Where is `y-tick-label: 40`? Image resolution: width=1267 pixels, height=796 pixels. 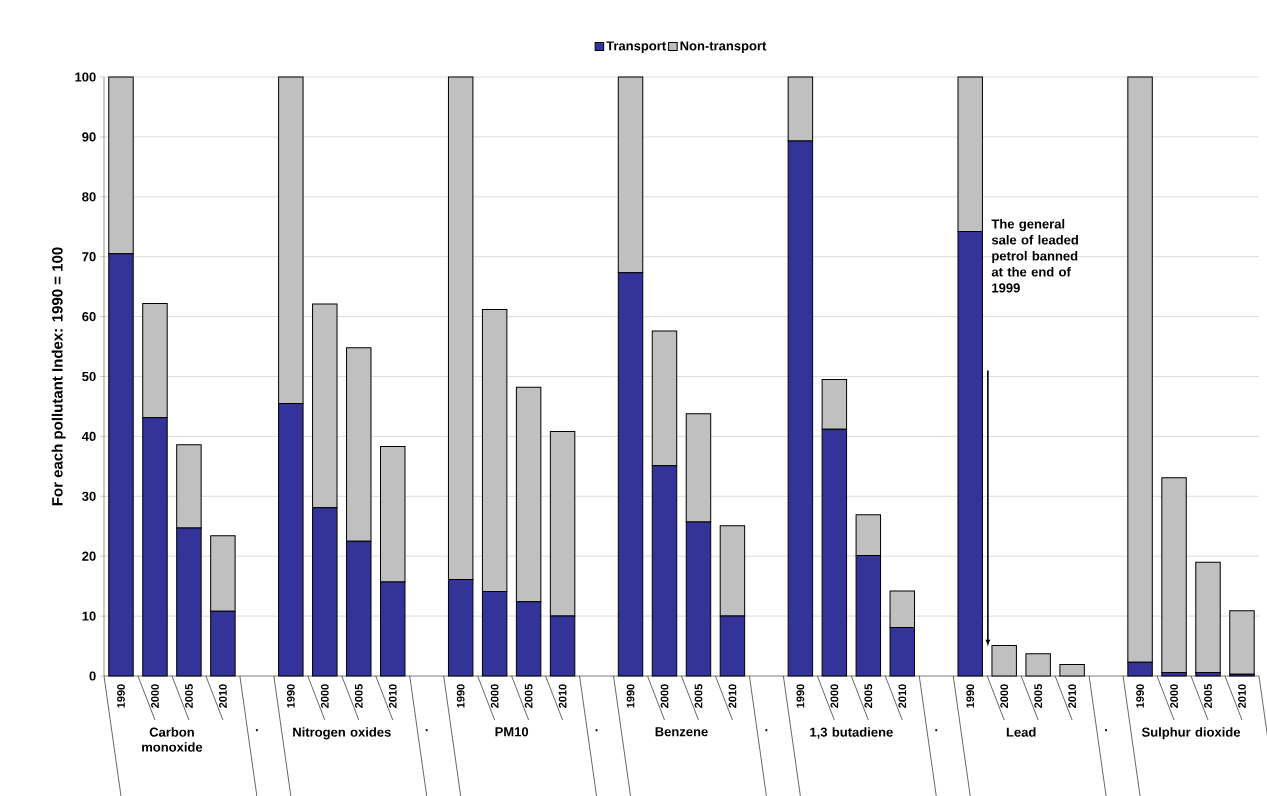
y-tick-label: 40 is located at coordinates (88, 436).